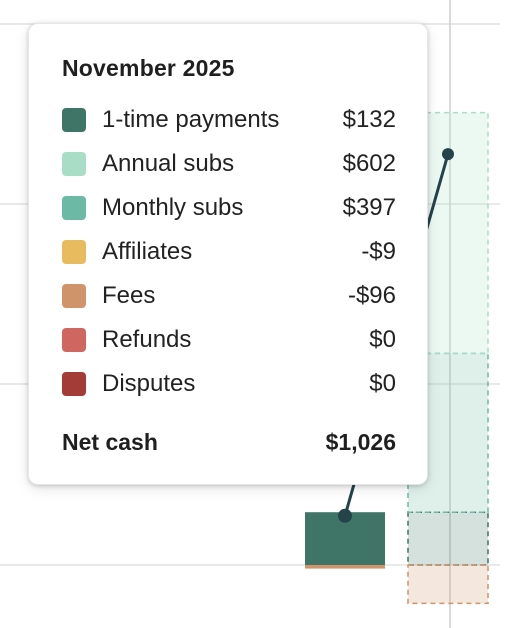 The width and height of the screenshot is (510, 628). What do you see at coordinates (371, 295) in the screenshot?
I see `series-value: -$96` at bounding box center [371, 295].